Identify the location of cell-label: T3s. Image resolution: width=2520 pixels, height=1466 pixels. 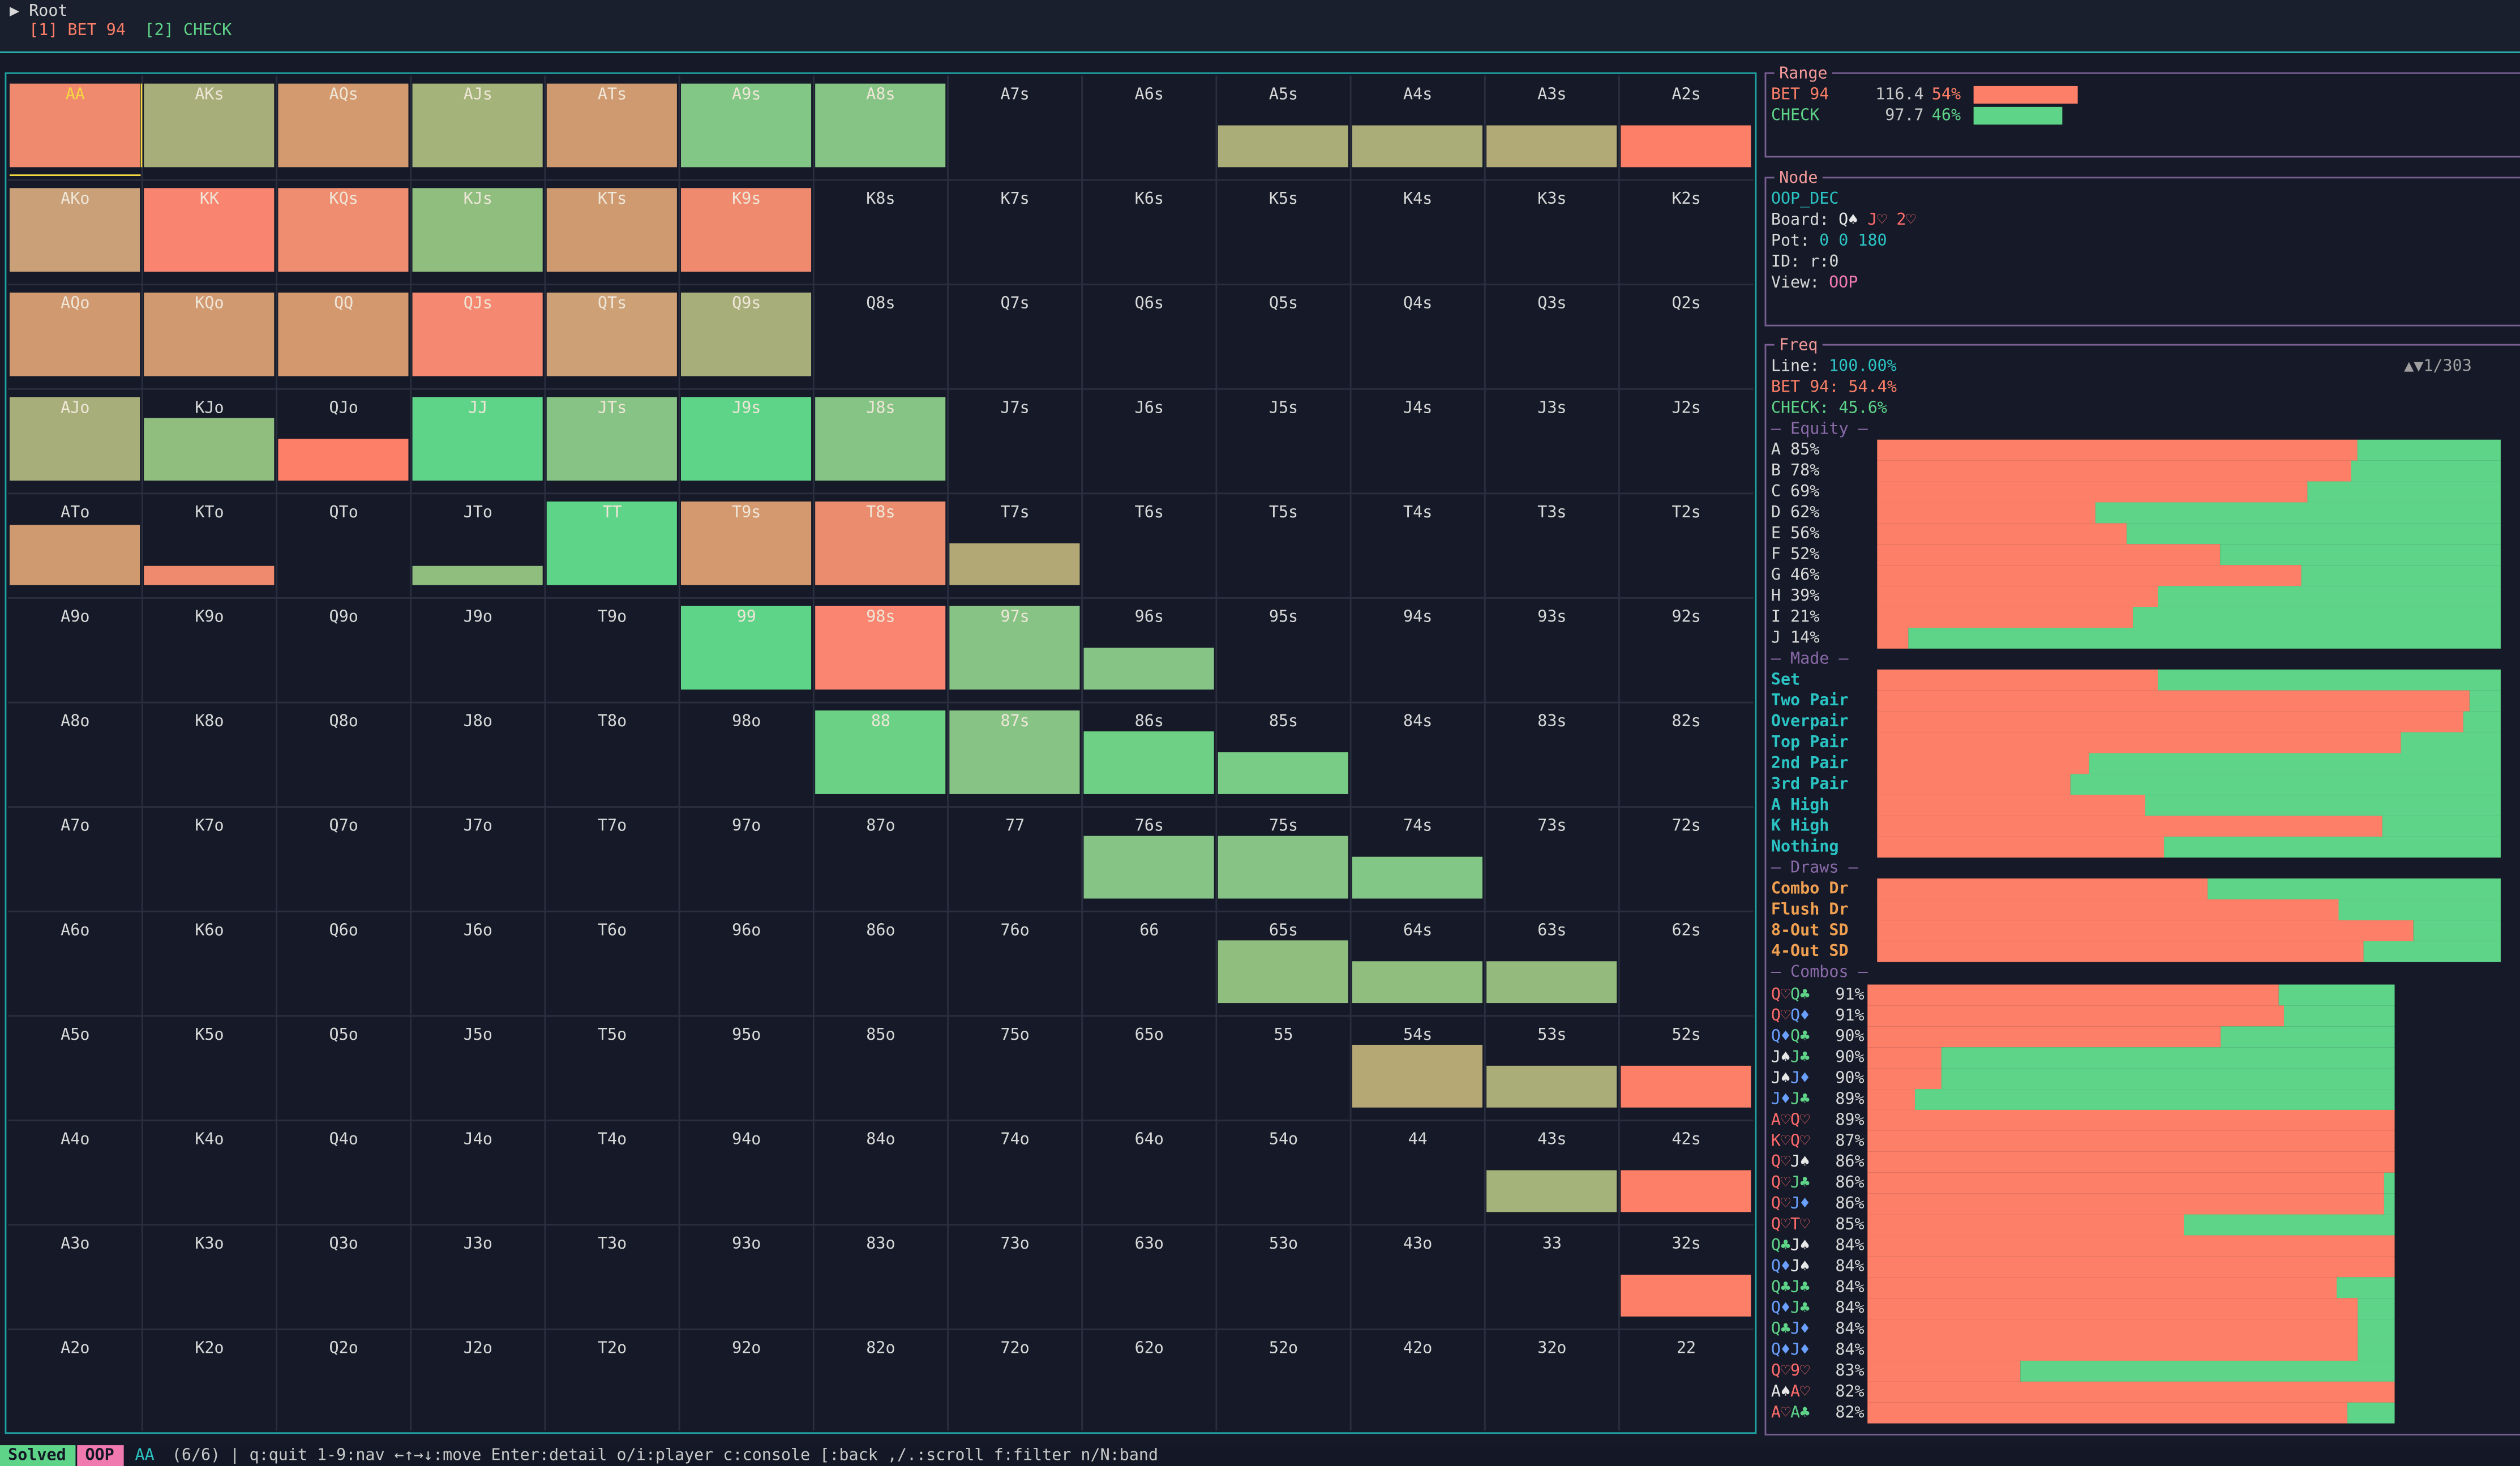
(1551, 512).